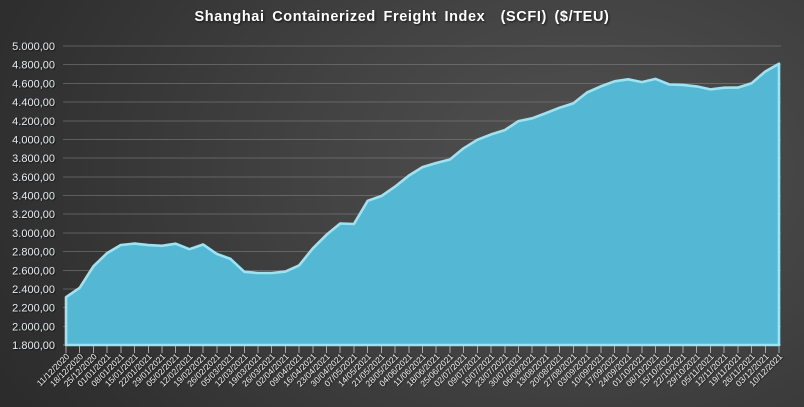 The height and width of the screenshot is (407, 804). I want to click on y-axis-label: 4.000,00, so click(33, 140).